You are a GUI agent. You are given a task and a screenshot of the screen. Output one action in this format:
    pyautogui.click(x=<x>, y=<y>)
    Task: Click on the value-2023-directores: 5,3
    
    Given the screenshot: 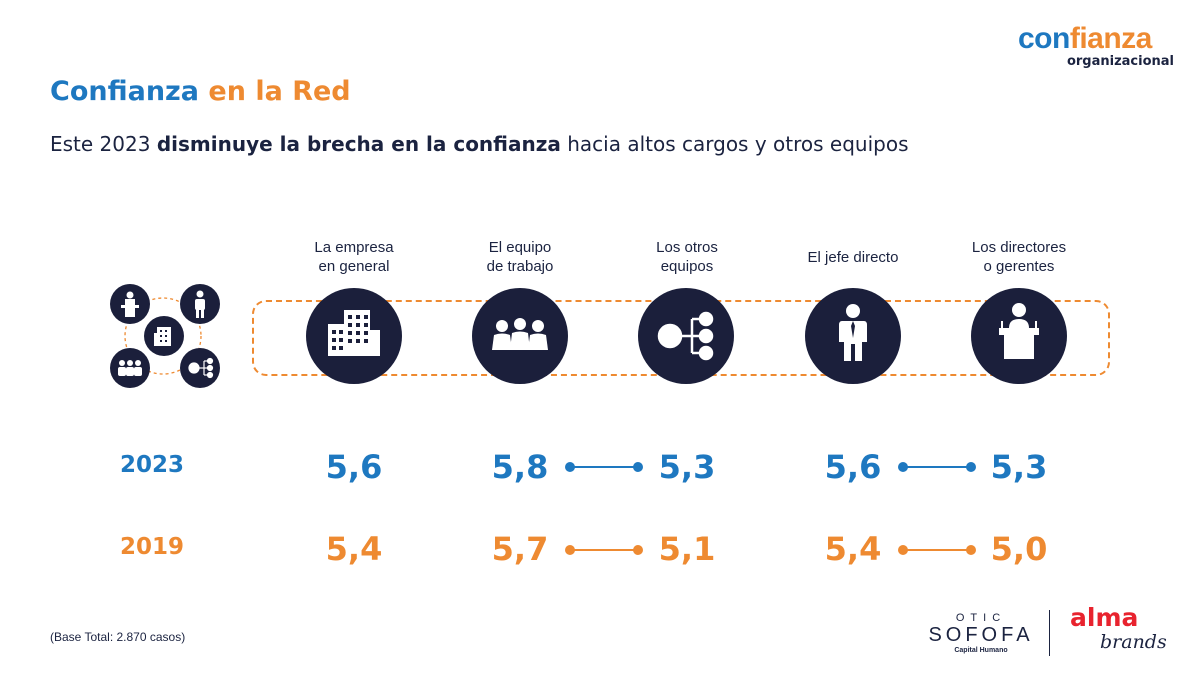 What is the action you would take?
    pyautogui.click(x=1019, y=467)
    